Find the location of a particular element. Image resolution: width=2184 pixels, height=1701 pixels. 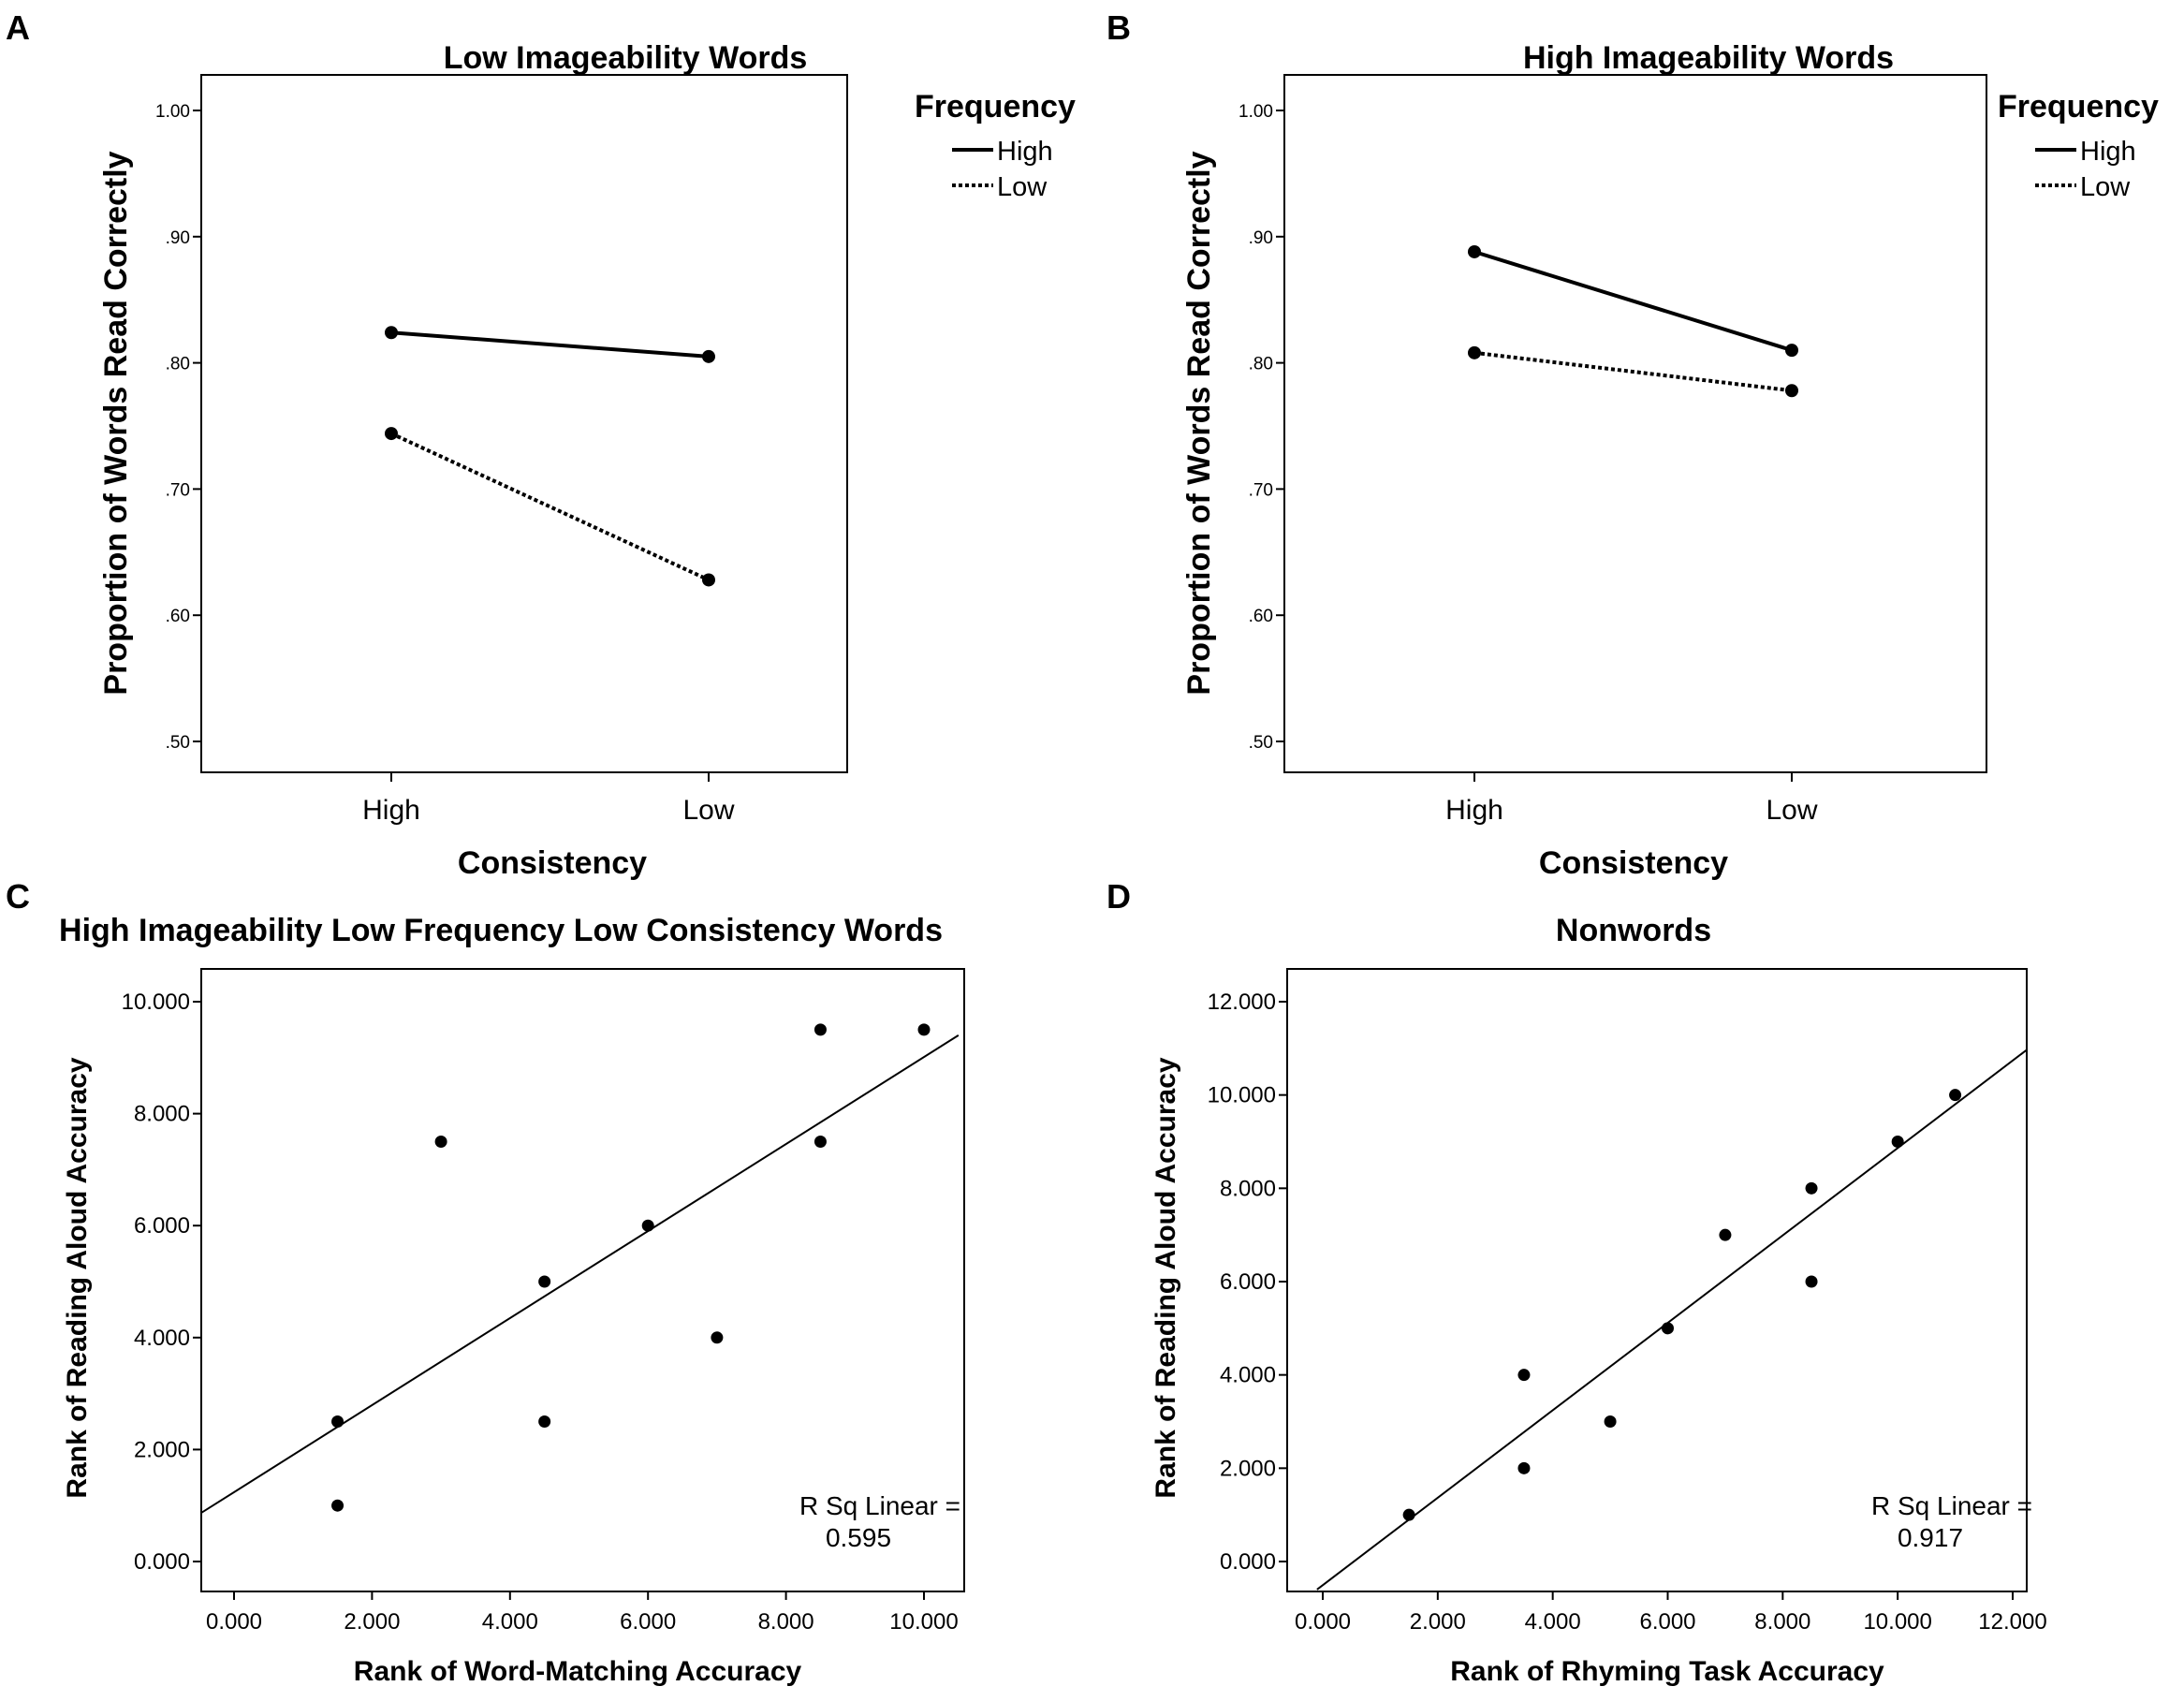

plot-frame-d is located at coordinates (1657, 1280).